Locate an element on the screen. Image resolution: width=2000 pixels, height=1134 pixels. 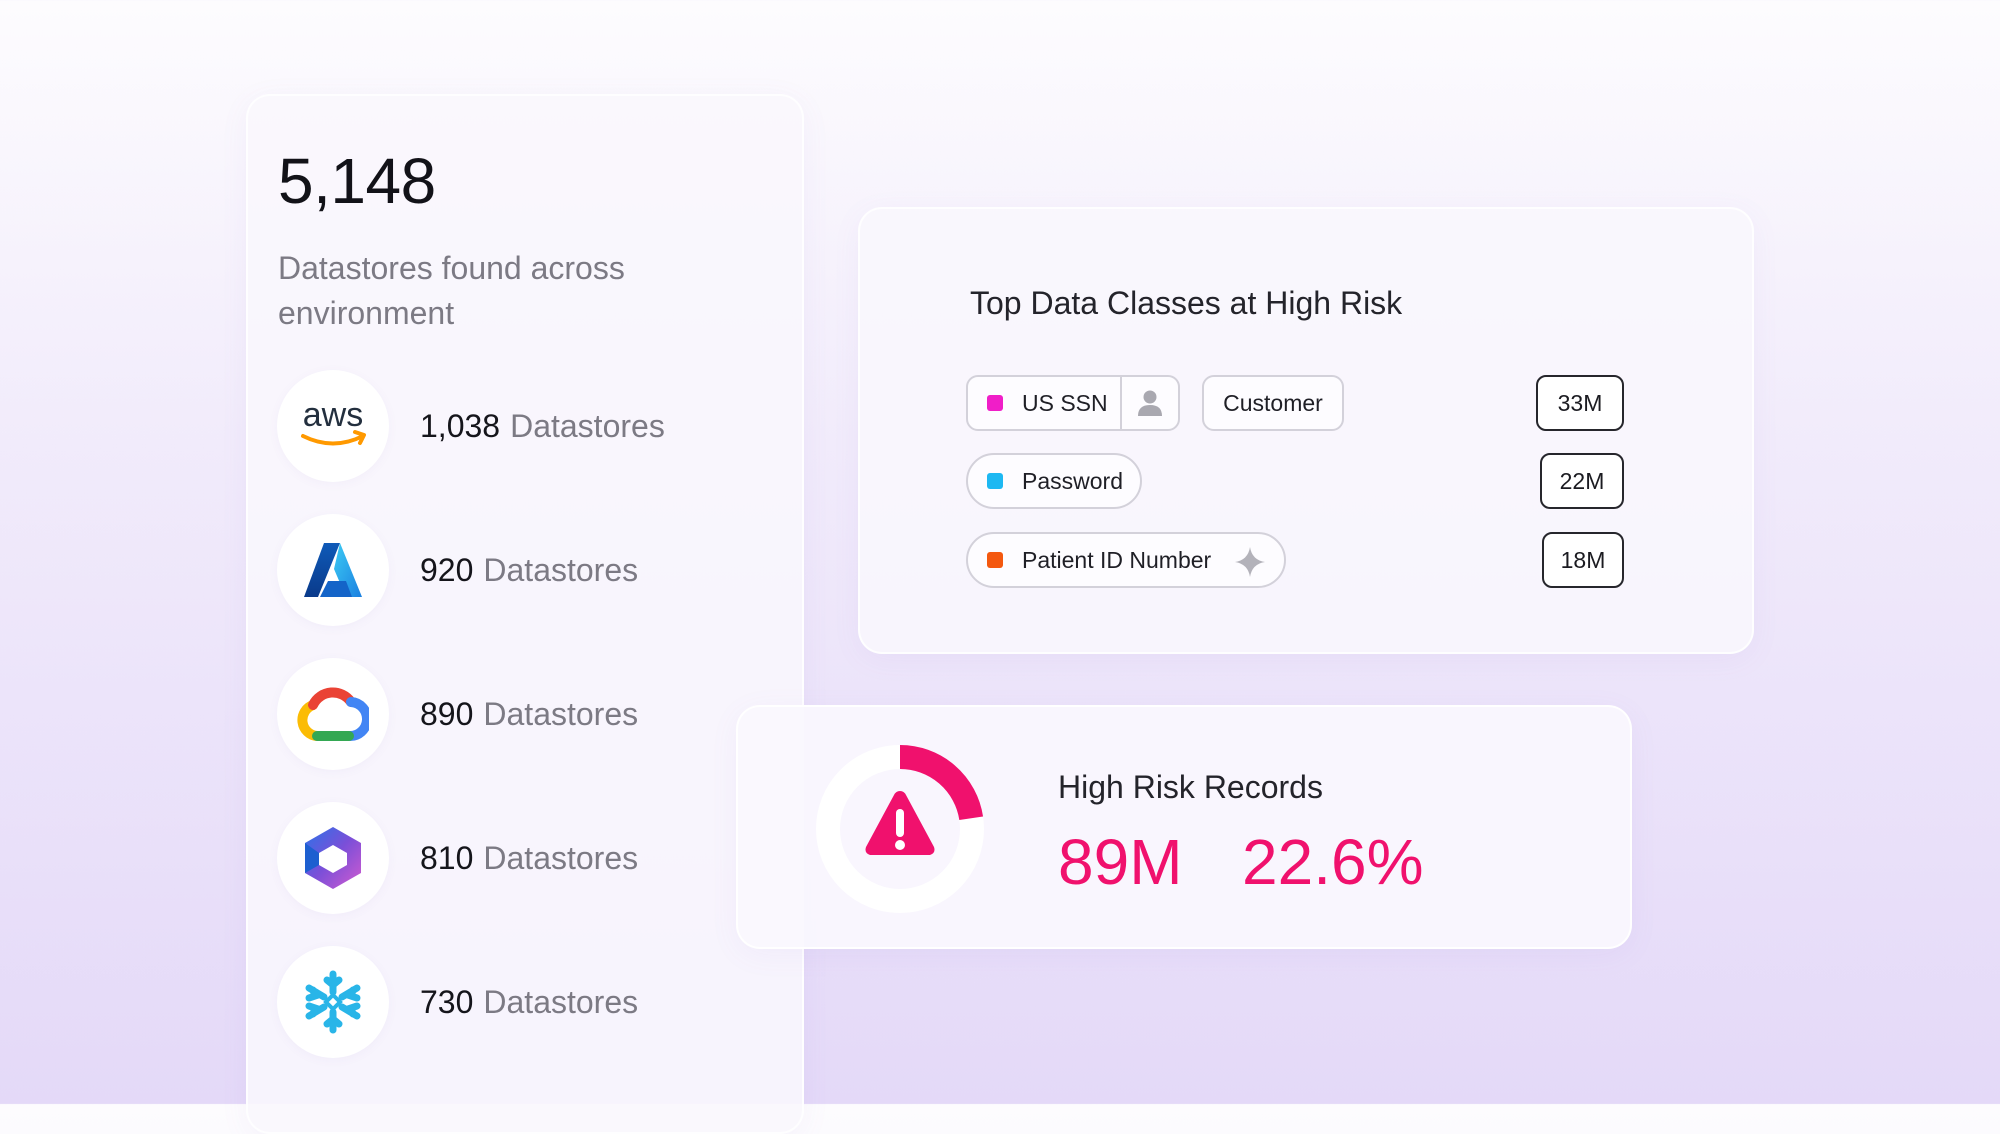
high-risk-title: High Risk Records is located at coordinates (1190, 787).